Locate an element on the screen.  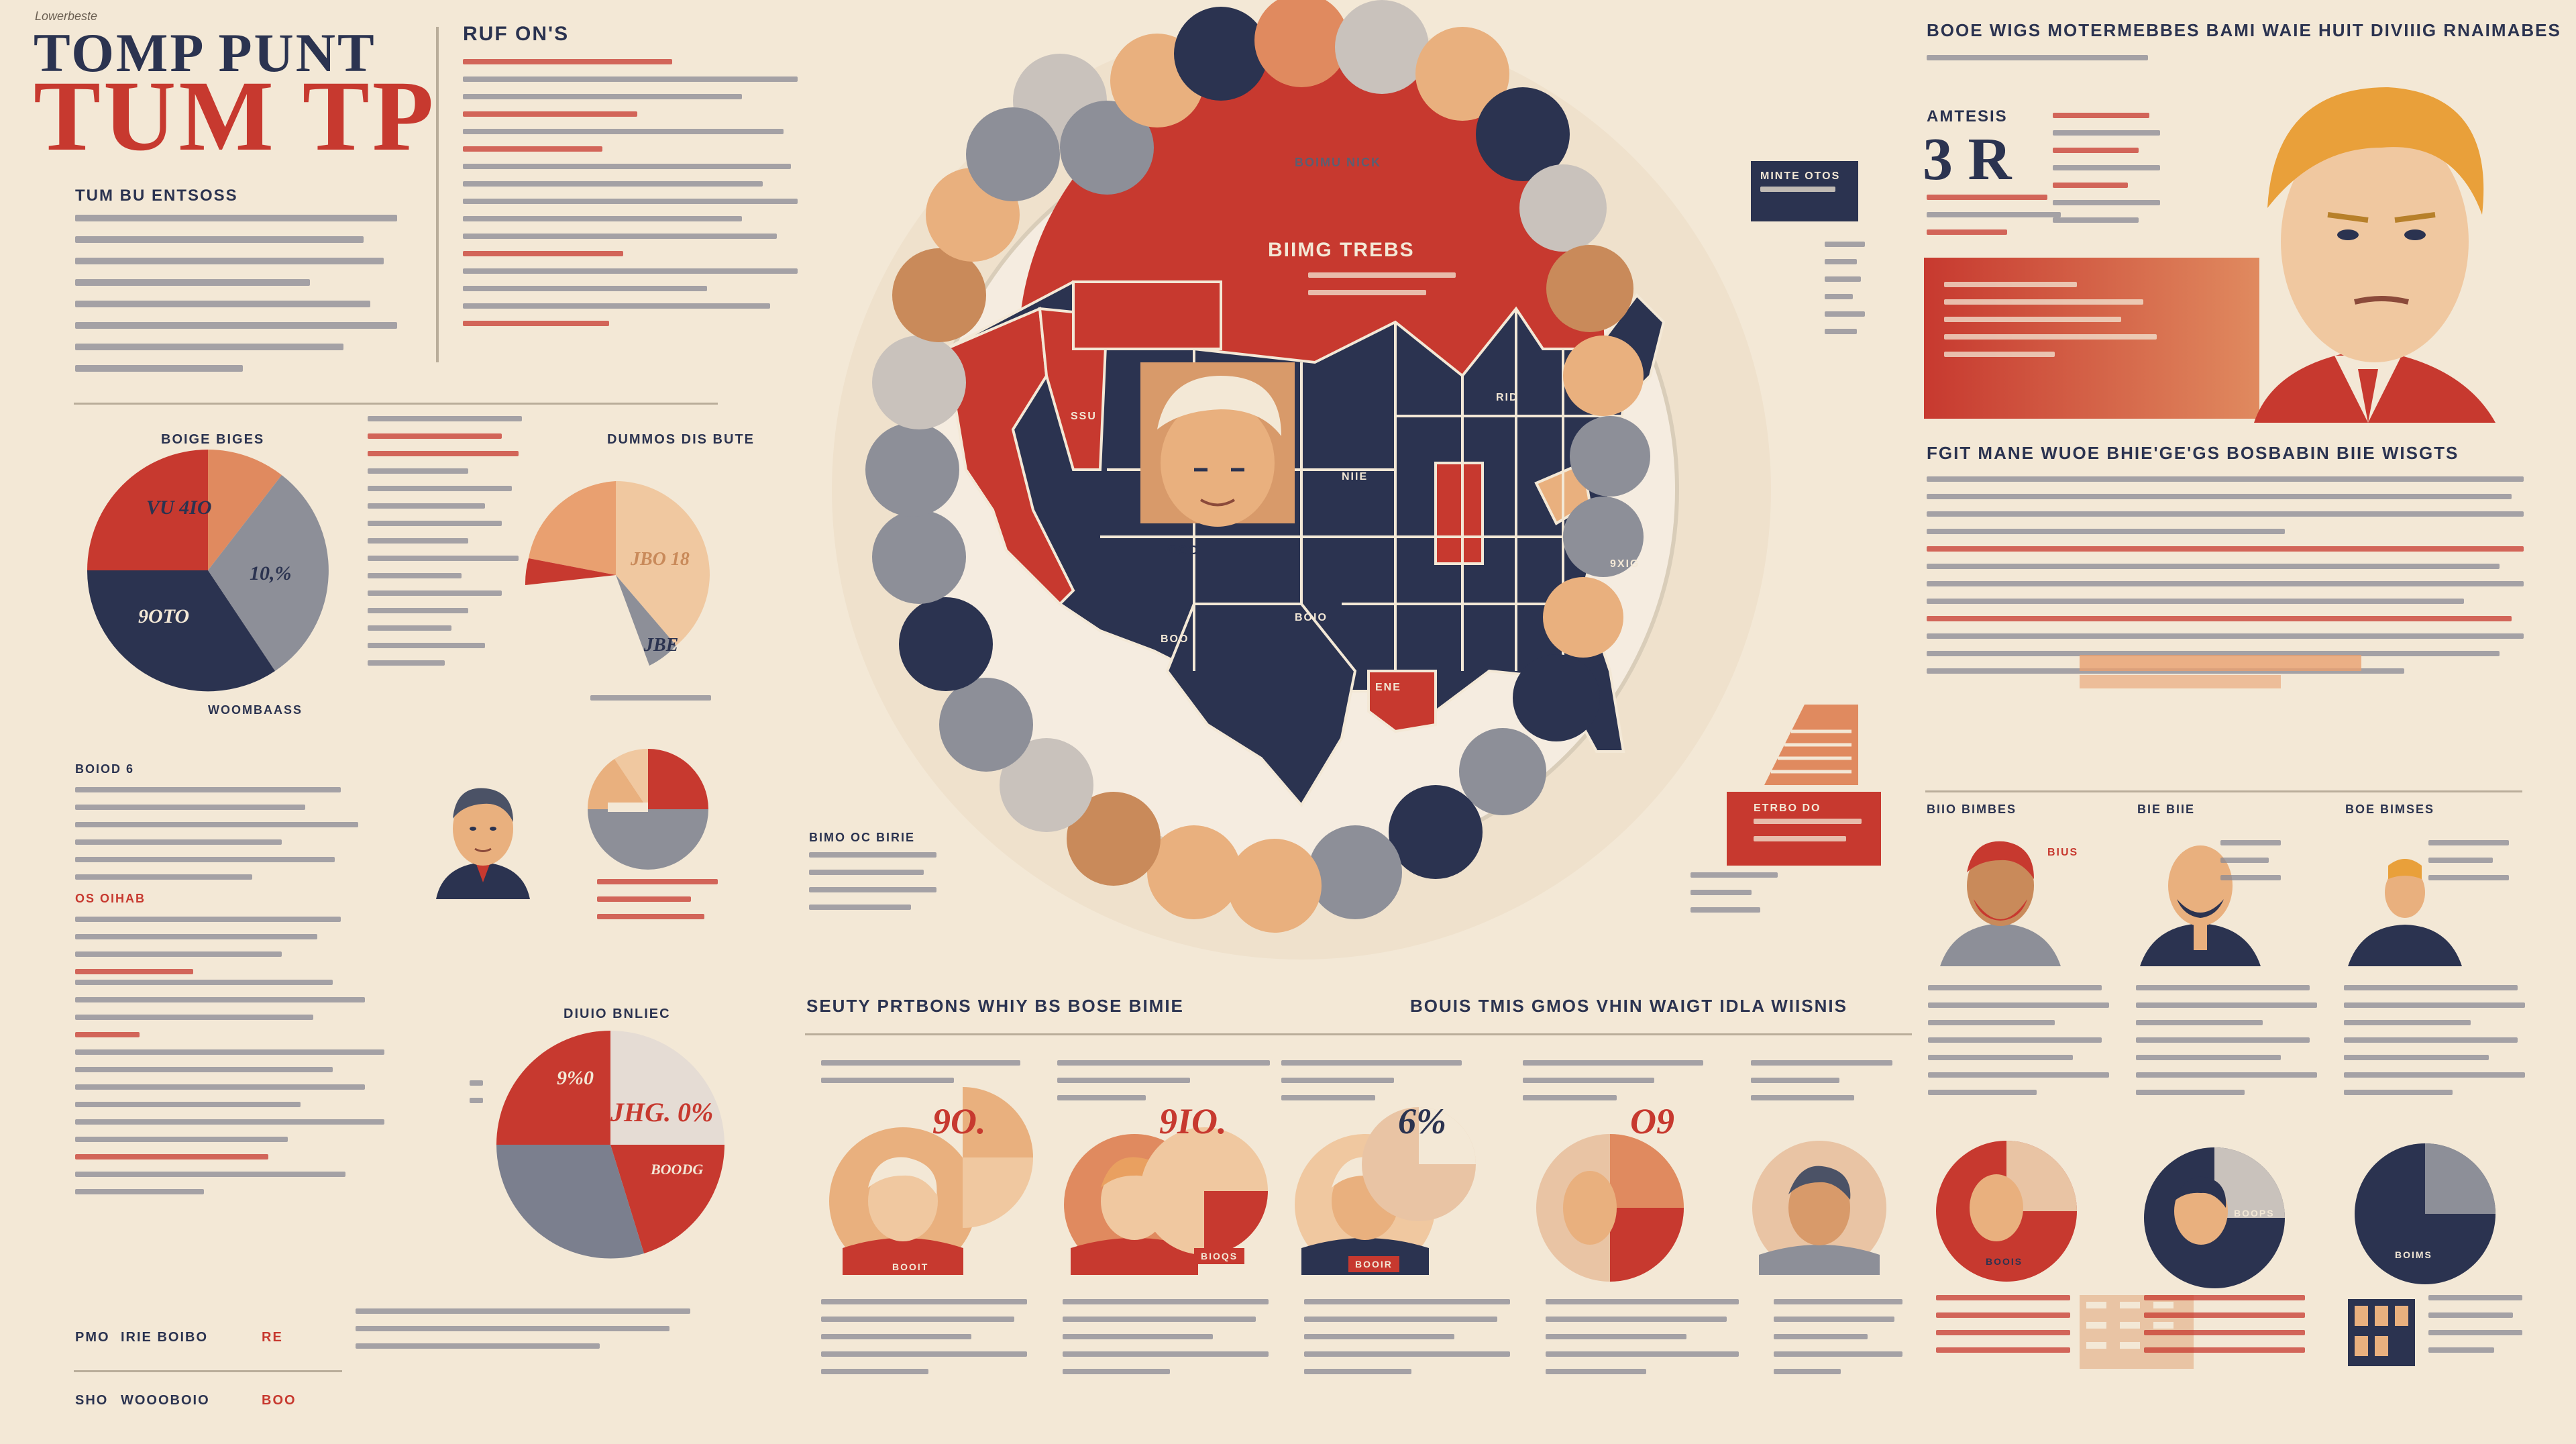
map-state-label-8: ENE is located at coordinates (1388, 687).